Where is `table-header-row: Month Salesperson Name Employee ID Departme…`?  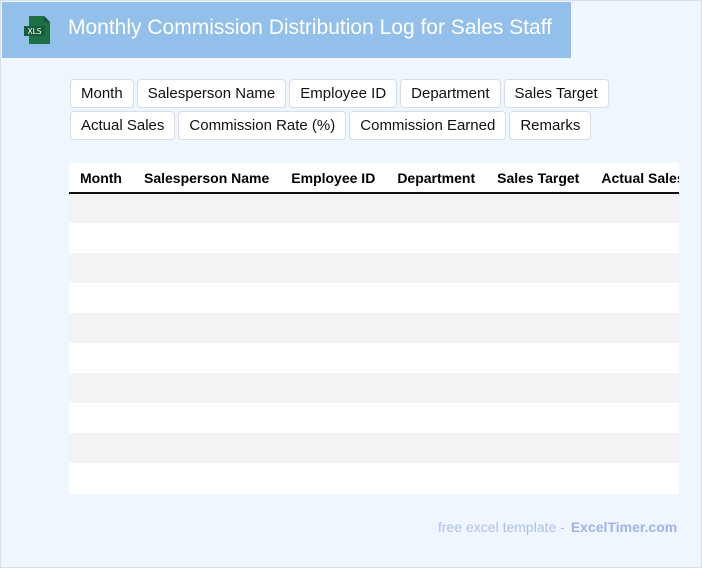 table-header-row: Month Salesperson Name Employee ID Departme… is located at coordinates (374, 178).